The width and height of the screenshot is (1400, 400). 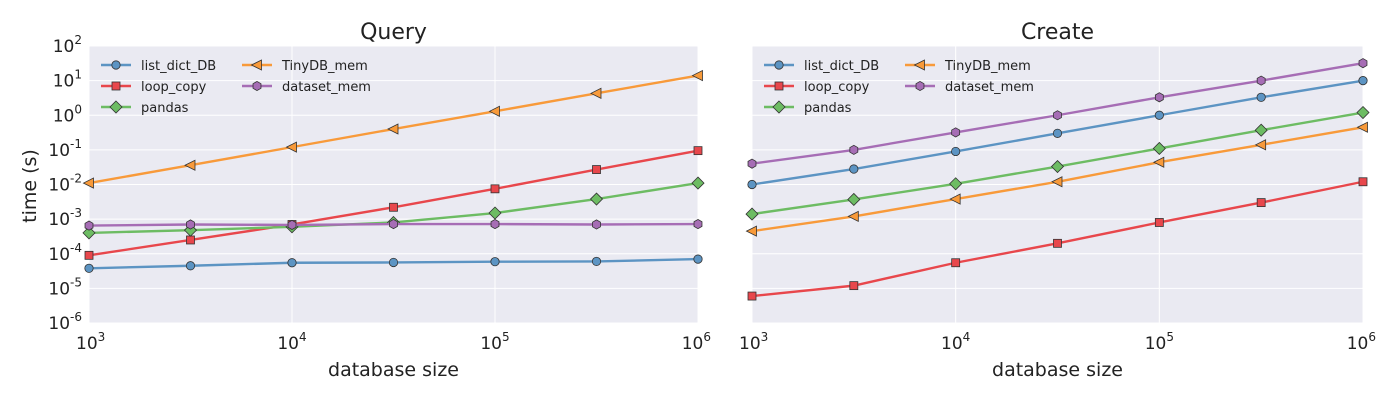 I want to click on x-tick-label: 10³, so click(x=90, y=342).